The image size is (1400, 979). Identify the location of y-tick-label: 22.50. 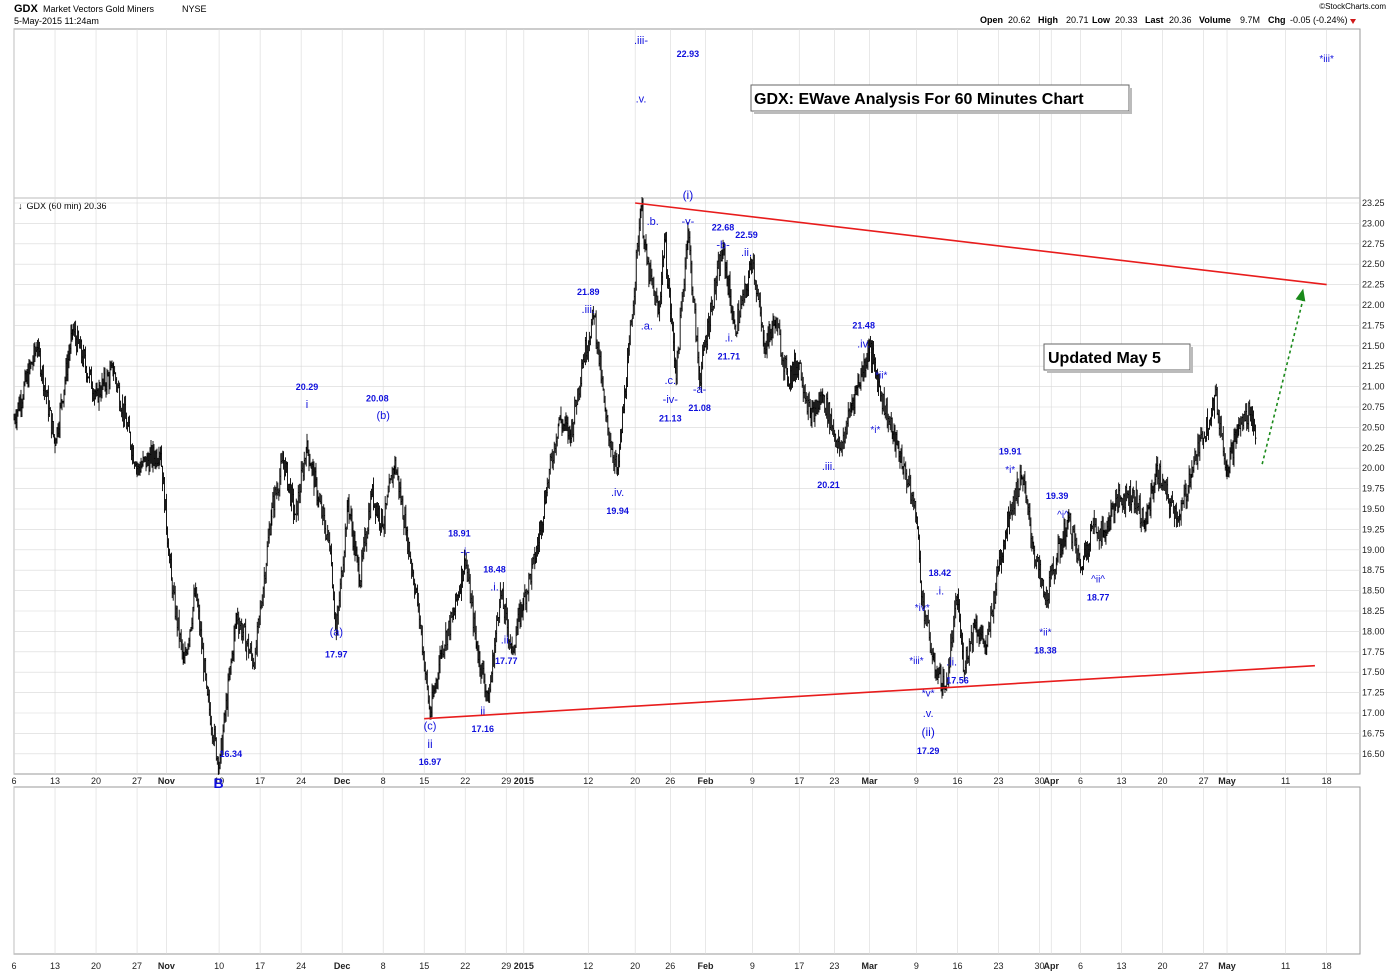
(1373, 264).